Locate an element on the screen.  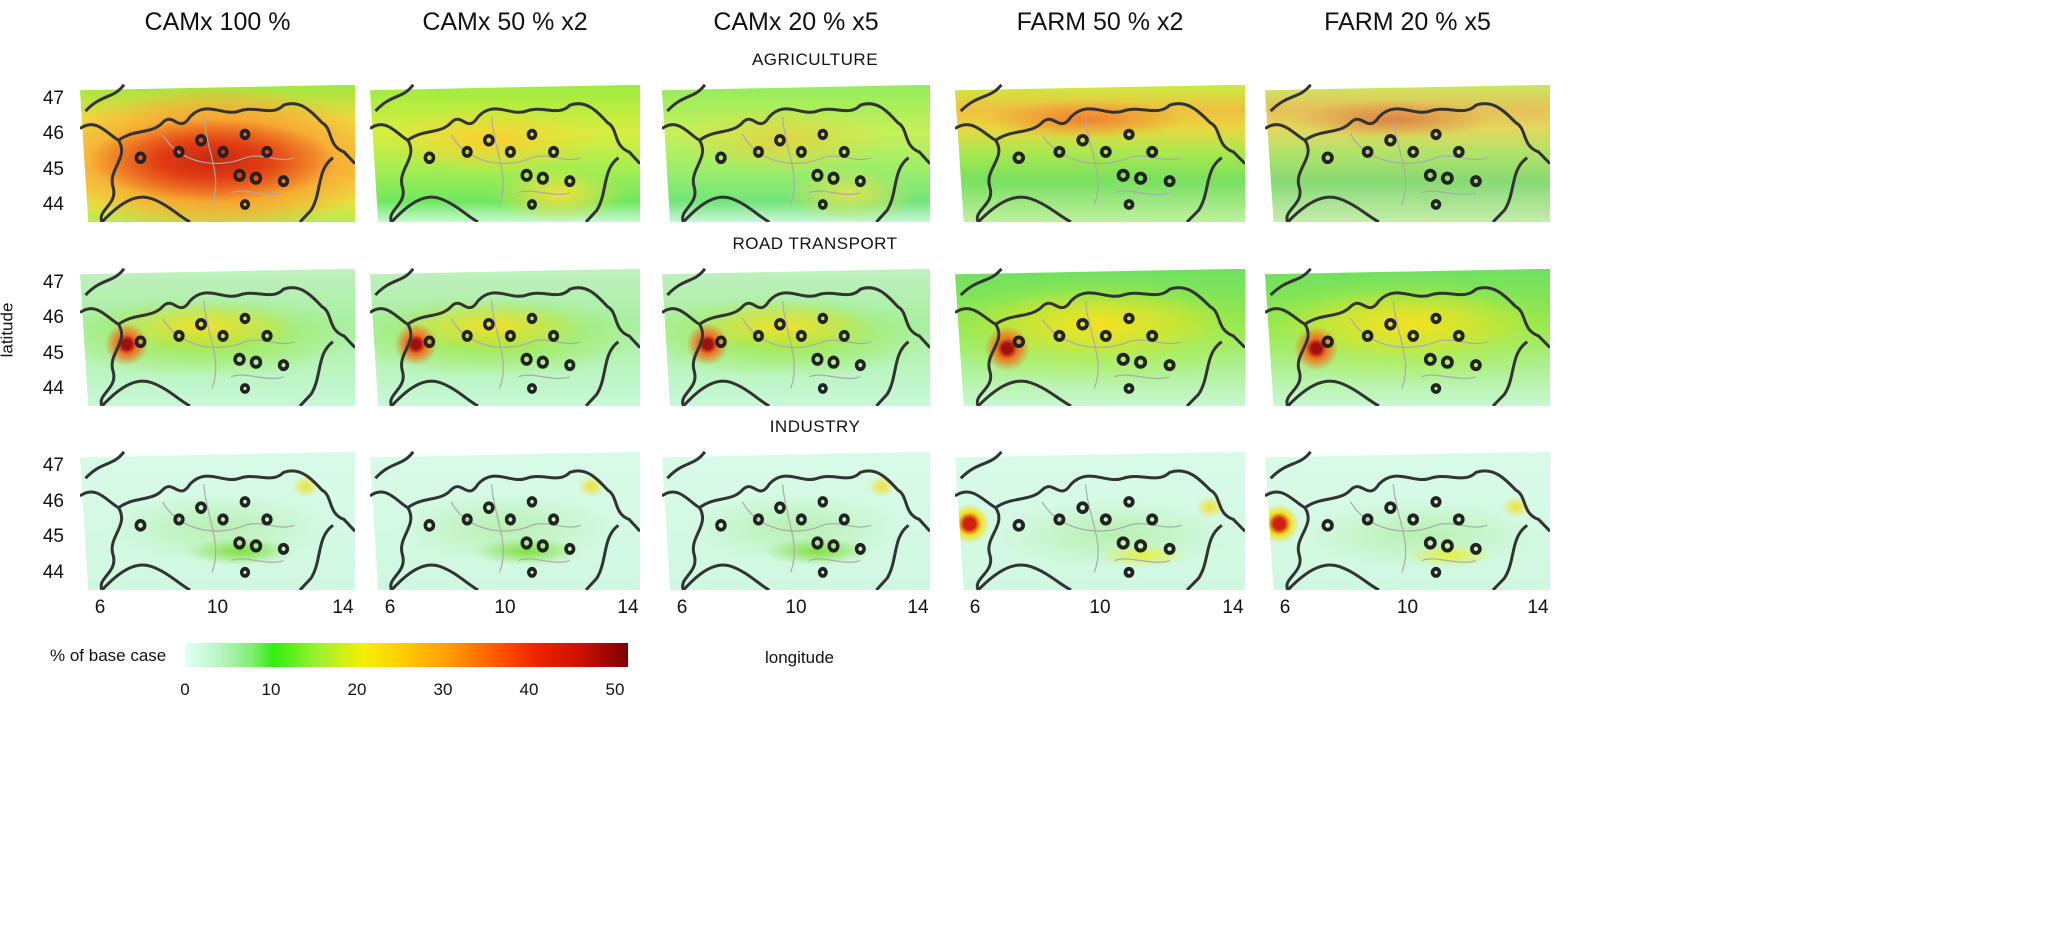
colorbar-tick: 10 is located at coordinates (271, 689).